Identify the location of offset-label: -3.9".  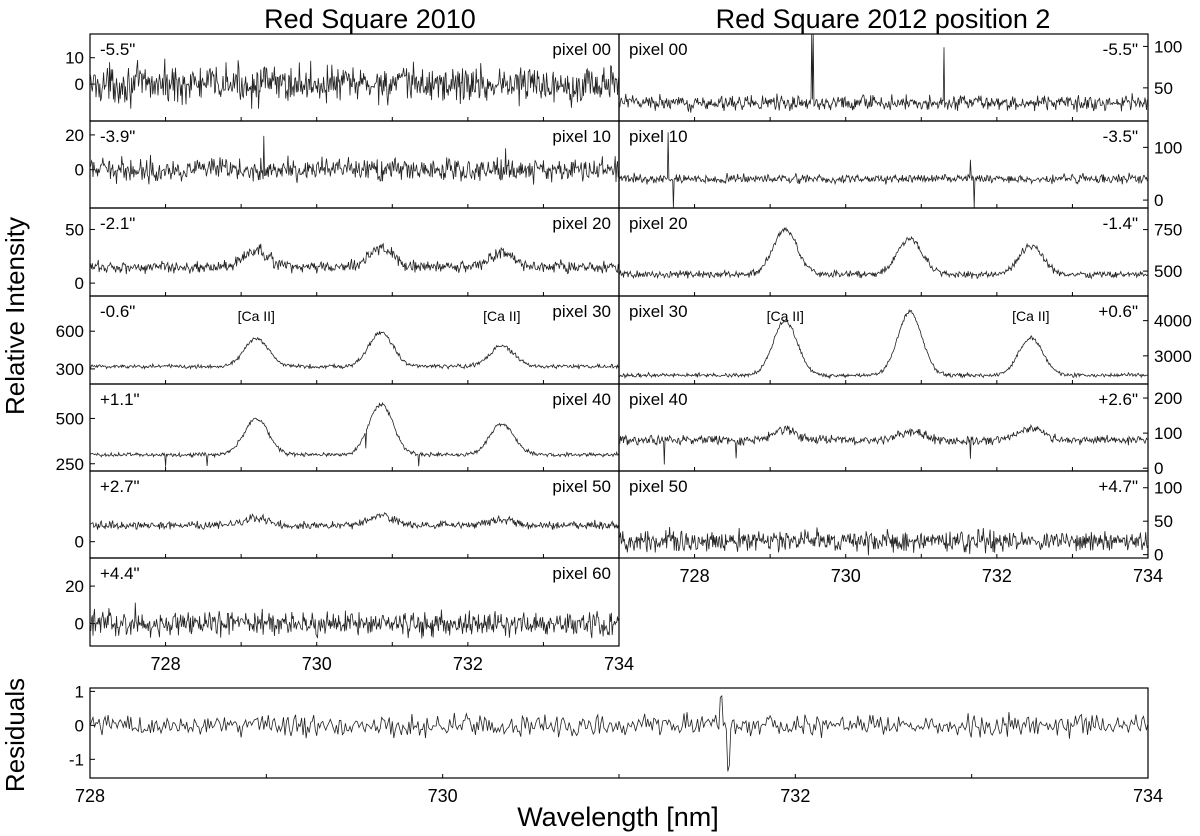
(117, 136).